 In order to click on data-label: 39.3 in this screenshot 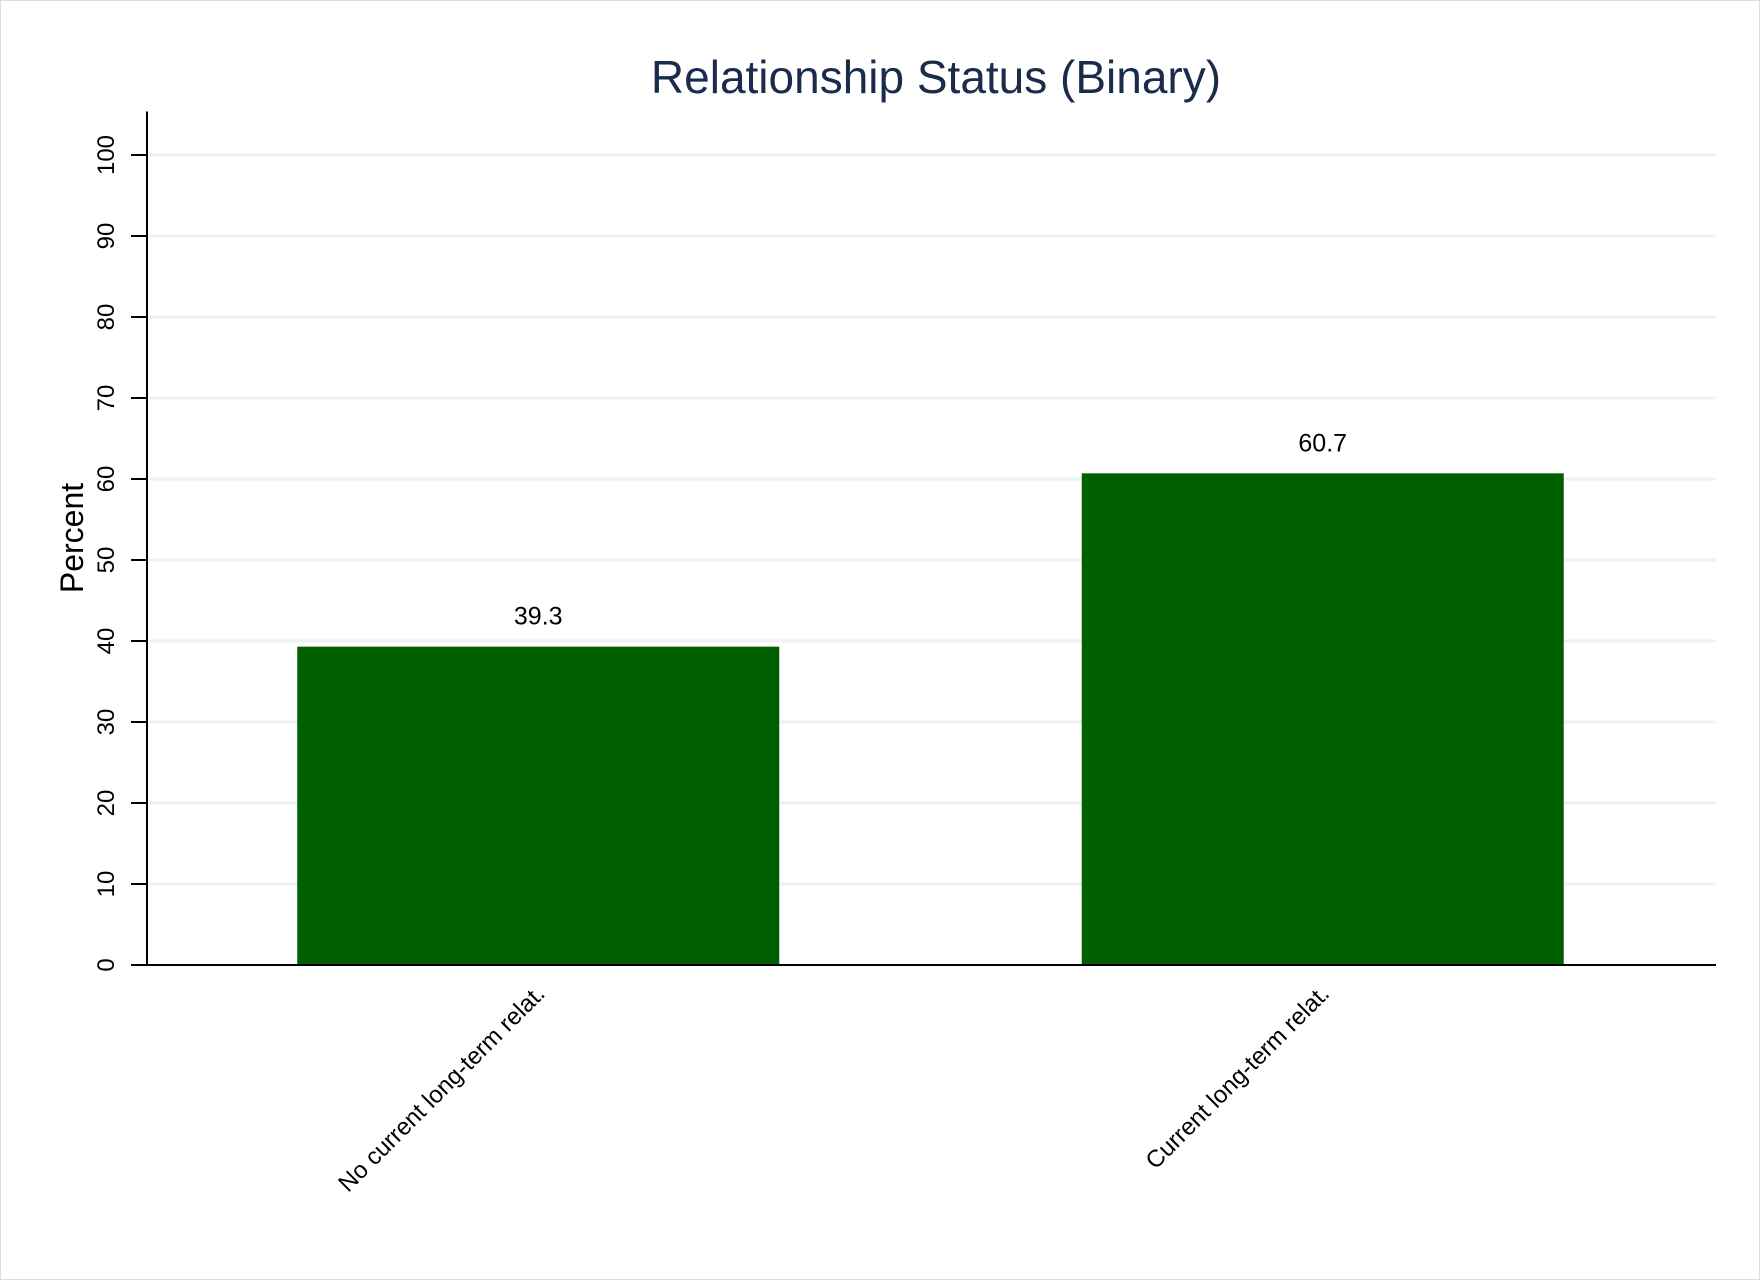, I will do `click(538, 617)`.